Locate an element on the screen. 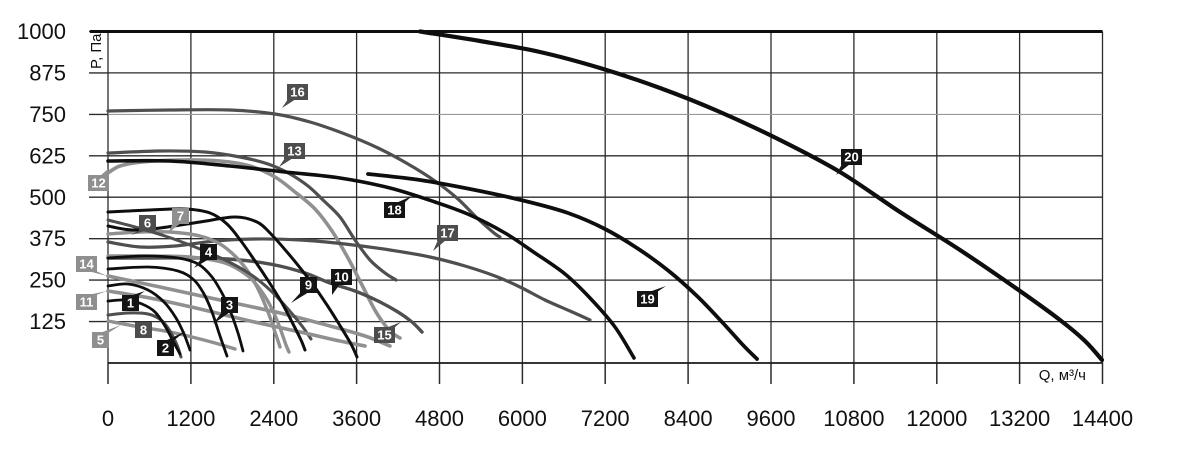 The height and width of the screenshot is (464, 1200). svg-text: 19 is located at coordinates (647, 299).